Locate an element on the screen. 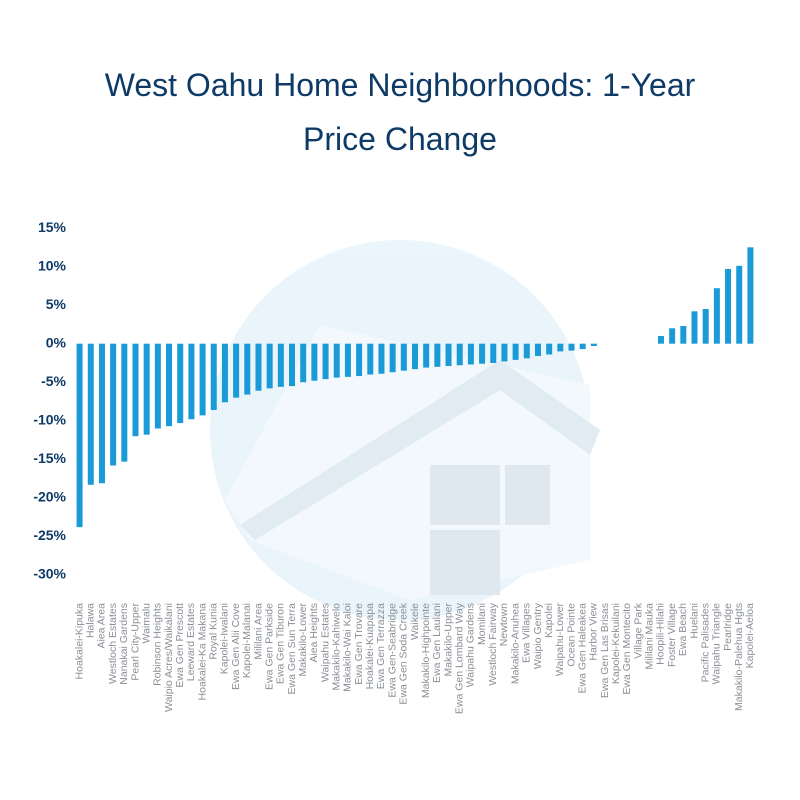 The height and width of the screenshot is (800, 800). y-tick-label: 10% is located at coordinates (52, 265).